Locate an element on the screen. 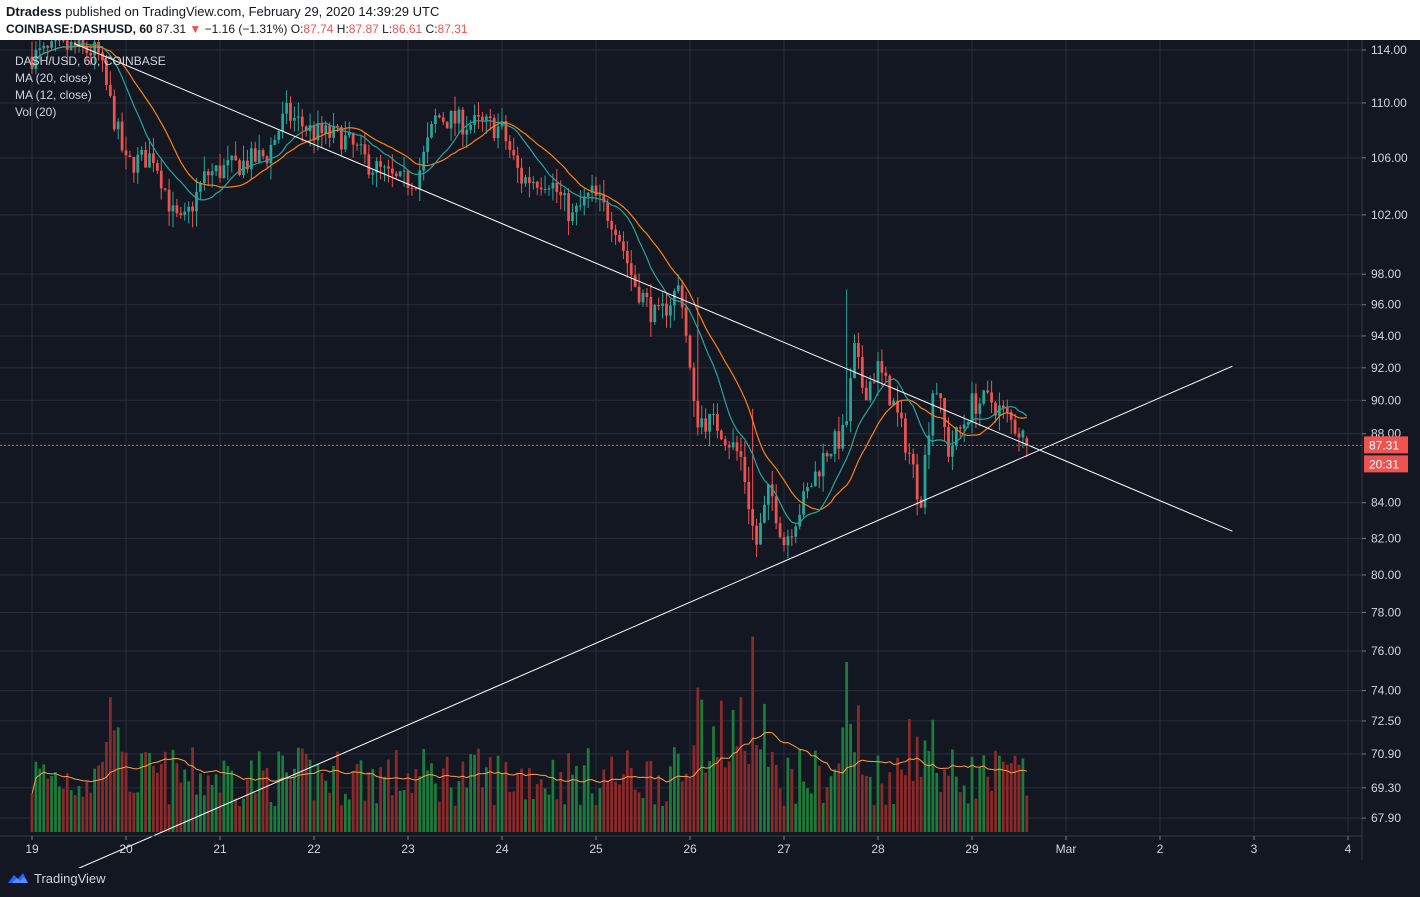 The width and height of the screenshot is (1420, 897). low-label: L: is located at coordinates (387, 29).